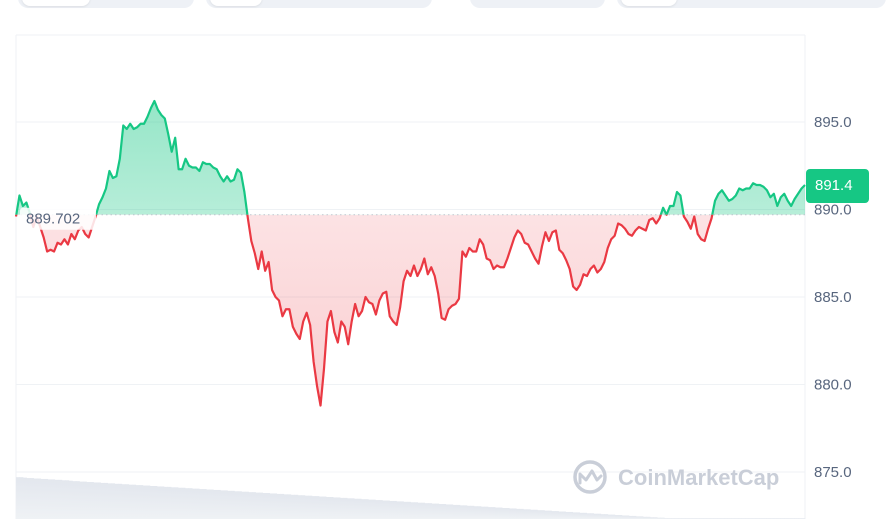 The image size is (886, 519). I want to click on reference-label: 889.702, so click(58, 218).